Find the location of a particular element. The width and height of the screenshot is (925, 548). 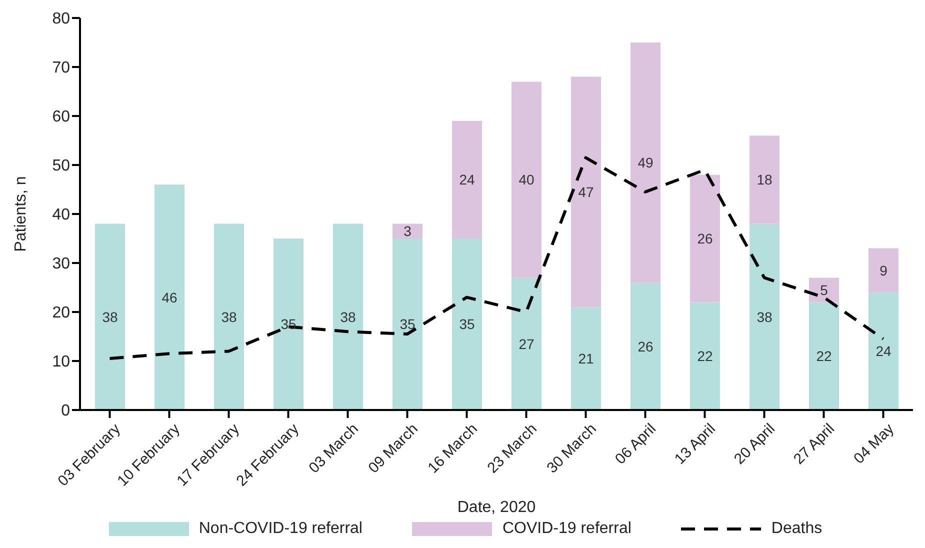

y-tick-label: 30 is located at coordinates (61, 264).